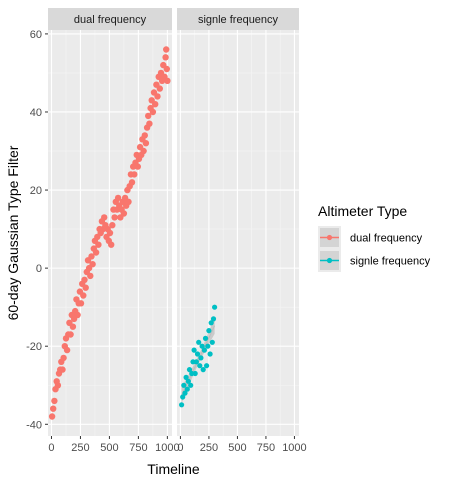 The width and height of the screenshot is (454, 484). I want to click on panel-1-x-tick-label: 500, so click(109, 448).